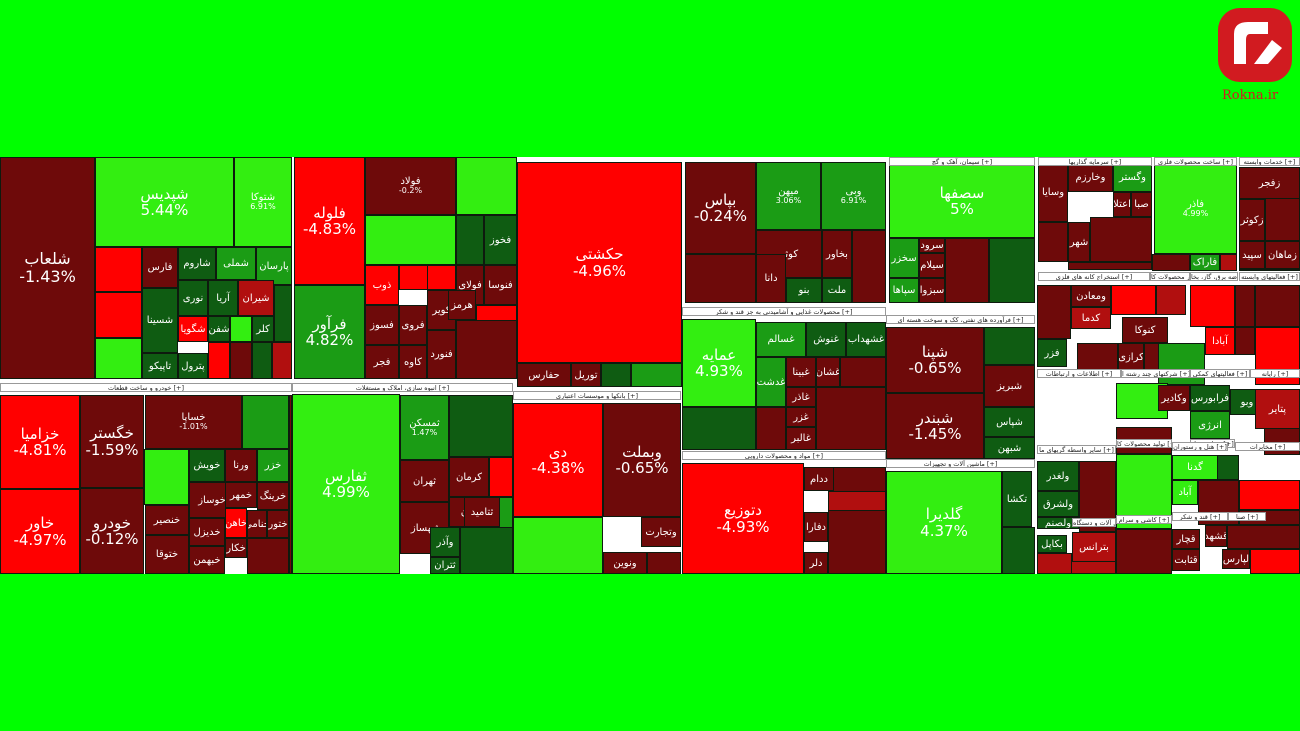  Describe the element at coordinates (1141, 204) in the screenshot. I see `stock-tile: صبا` at that location.